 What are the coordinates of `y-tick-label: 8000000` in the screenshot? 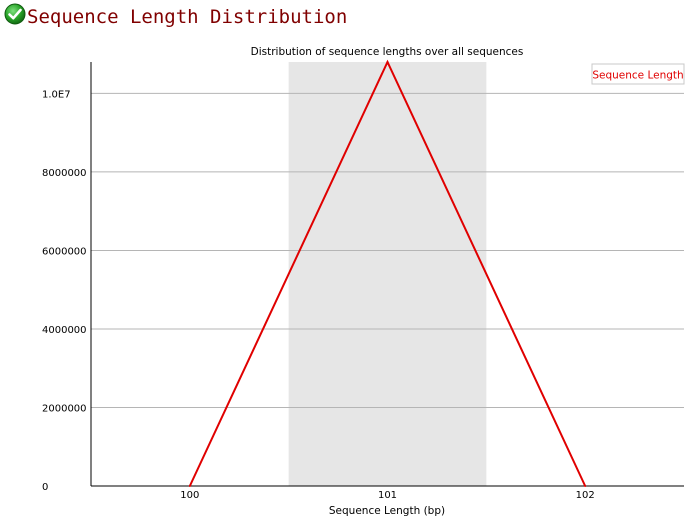 It's located at (64, 173).